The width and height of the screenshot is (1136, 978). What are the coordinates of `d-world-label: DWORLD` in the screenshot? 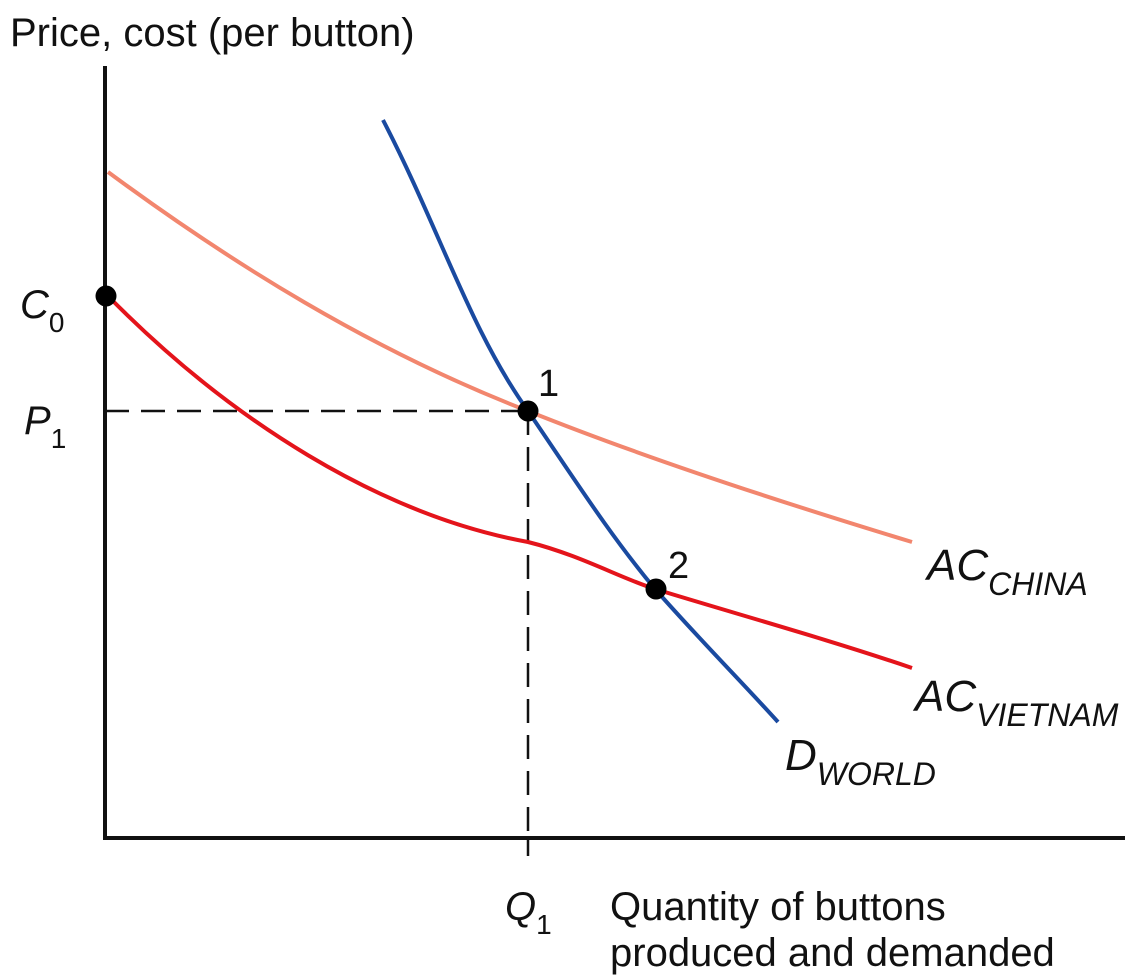 It's located at (860, 761).